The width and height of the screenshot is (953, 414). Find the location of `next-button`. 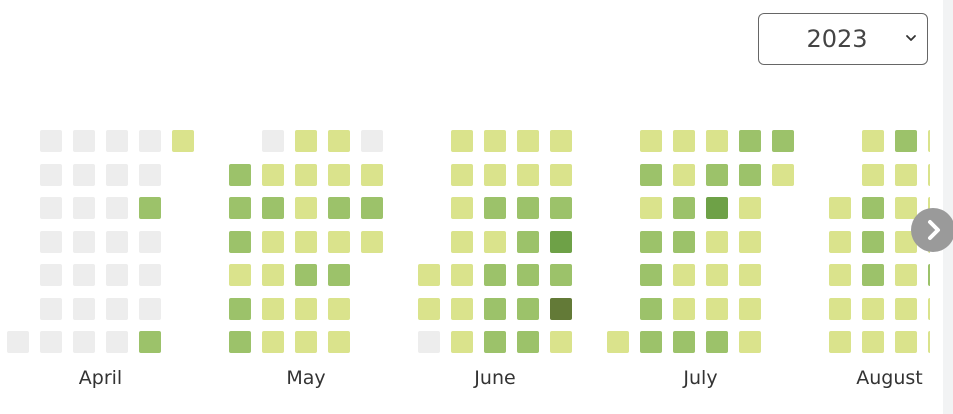

next-button is located at coordinates (932, 230).